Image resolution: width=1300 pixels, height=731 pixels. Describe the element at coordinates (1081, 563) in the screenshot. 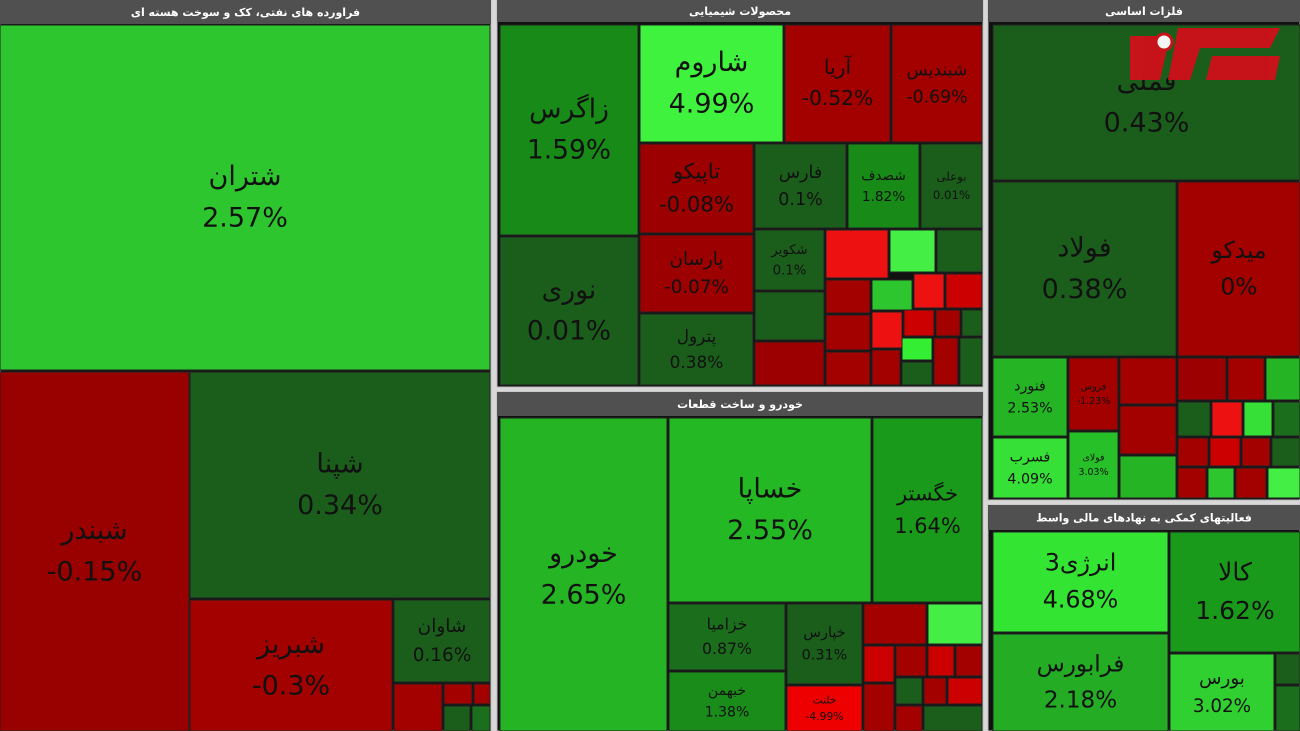

I see `tile-name: انرژی3` at that location.